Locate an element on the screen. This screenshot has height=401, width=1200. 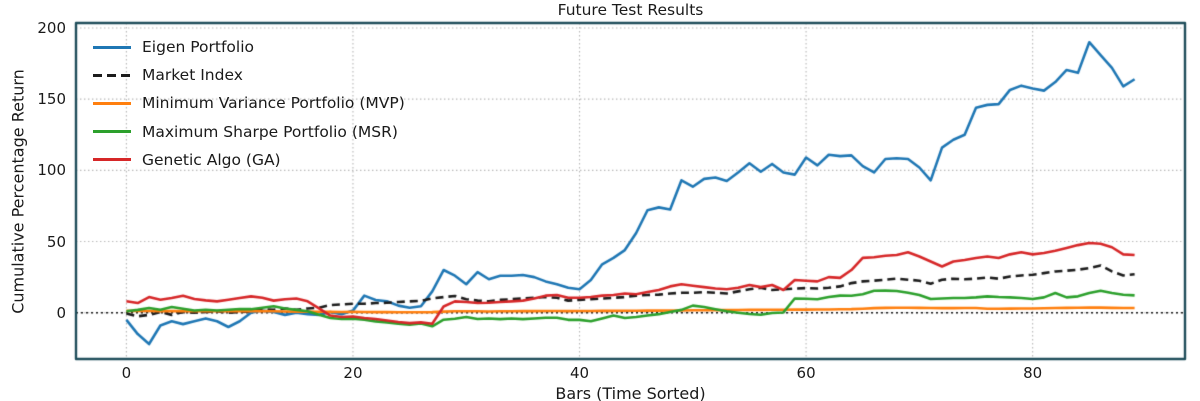
legend-label: Market Index is located at coordinates (192, 75).